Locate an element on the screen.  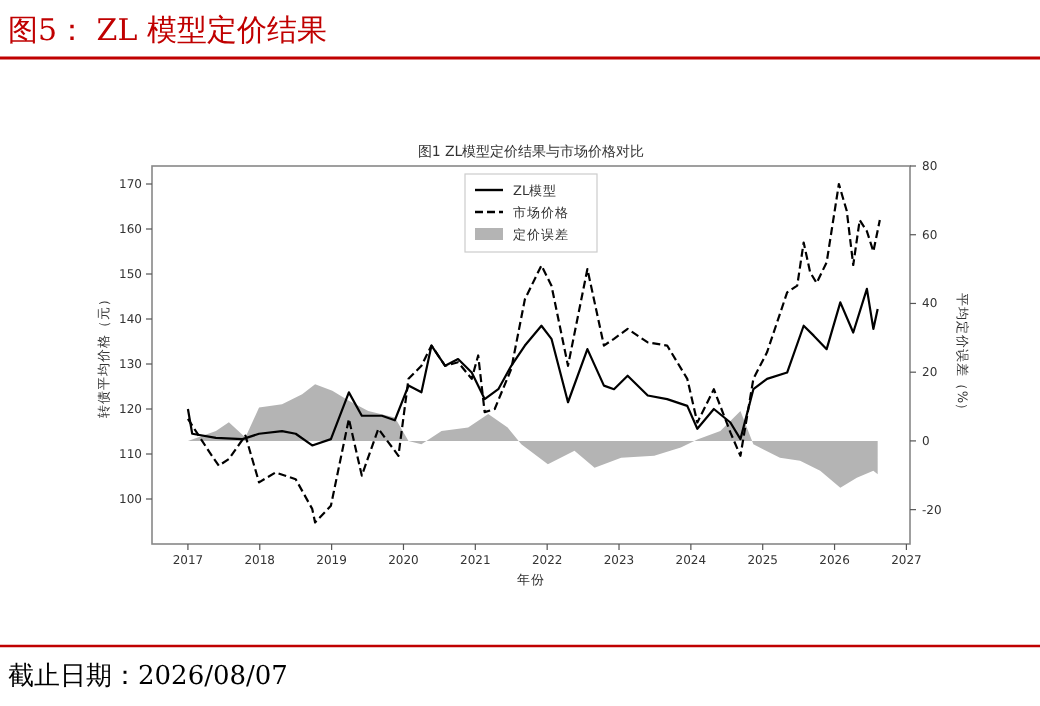
chart-title: 图5： ZL 模型定价结果 is located at coordinates (167, 30).